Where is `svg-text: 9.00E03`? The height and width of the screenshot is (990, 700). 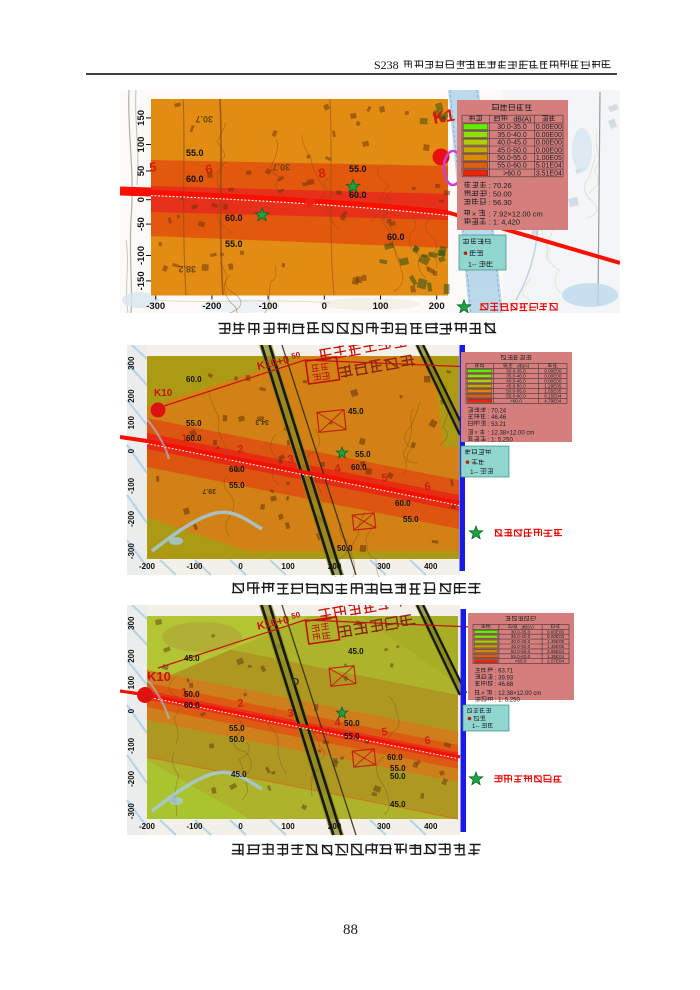
svg-text: 9.00E03 is located at coordinates (556, 636).